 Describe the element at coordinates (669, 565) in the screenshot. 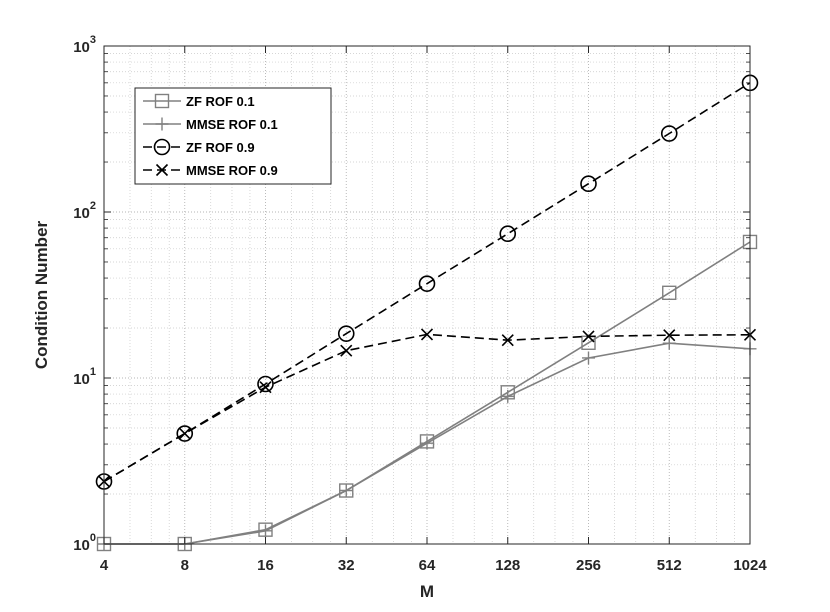

I see `x-tick-label: 512` at that location.